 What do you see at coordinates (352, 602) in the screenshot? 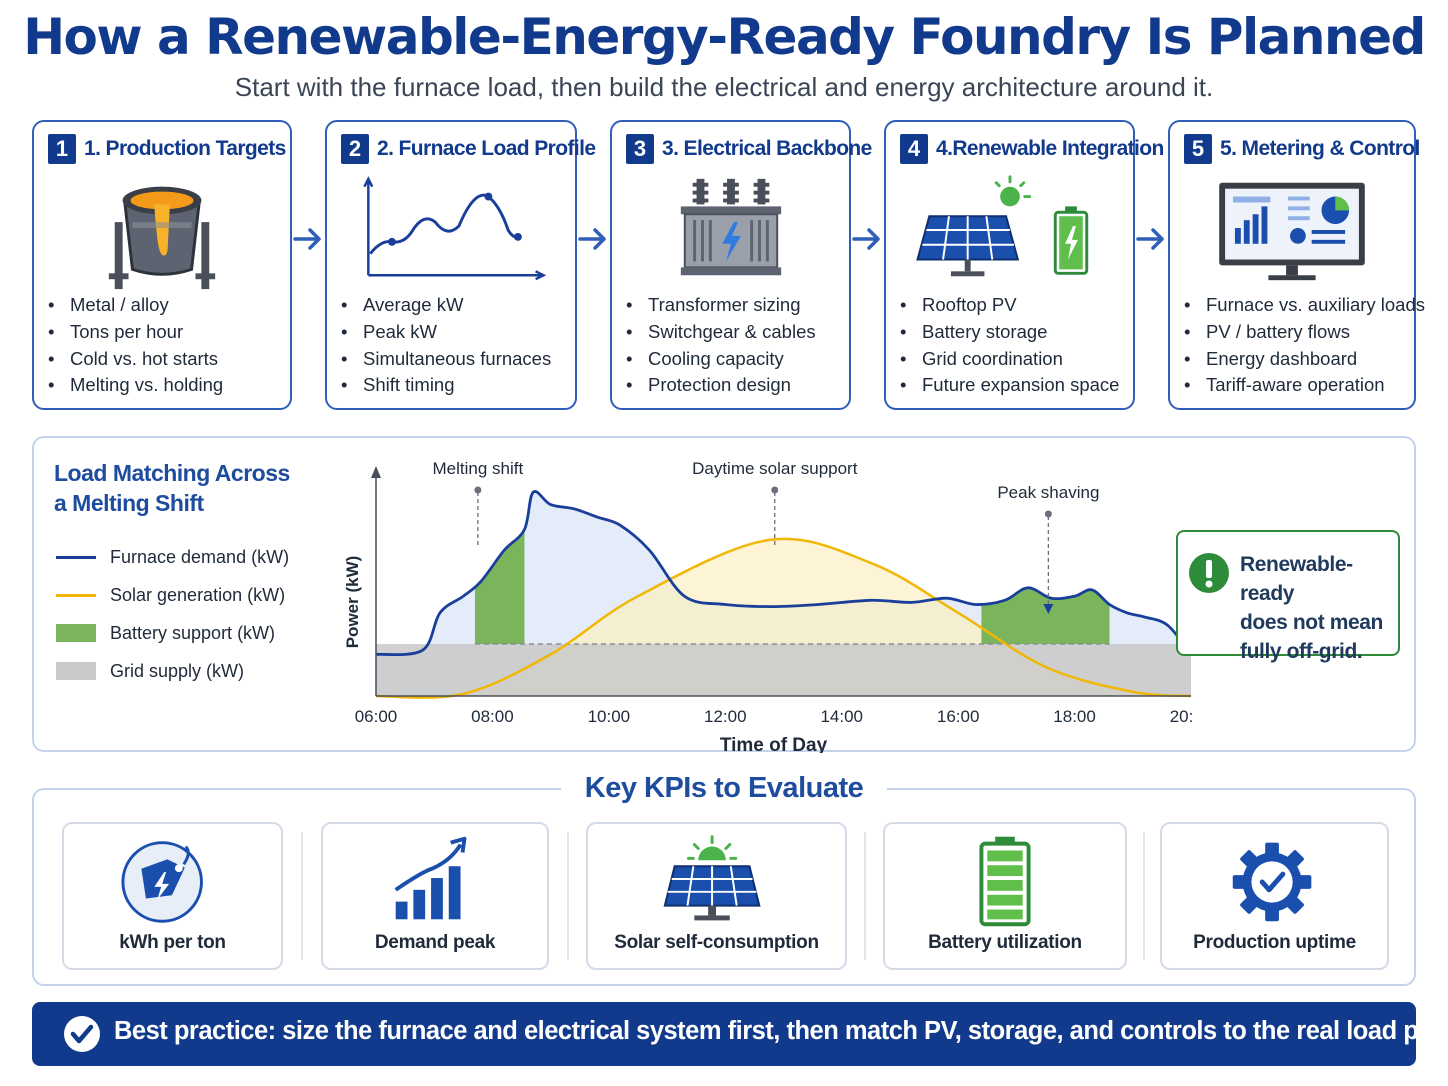
I see `y-axis-label: Power (kW)` at bounding box center [352, 602].